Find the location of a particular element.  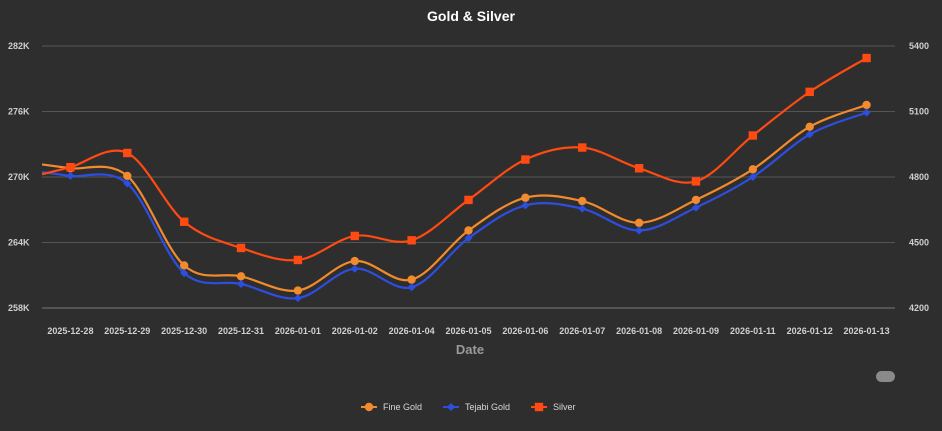

right-tick-label: 4500 is located at coordinates (919, 243).